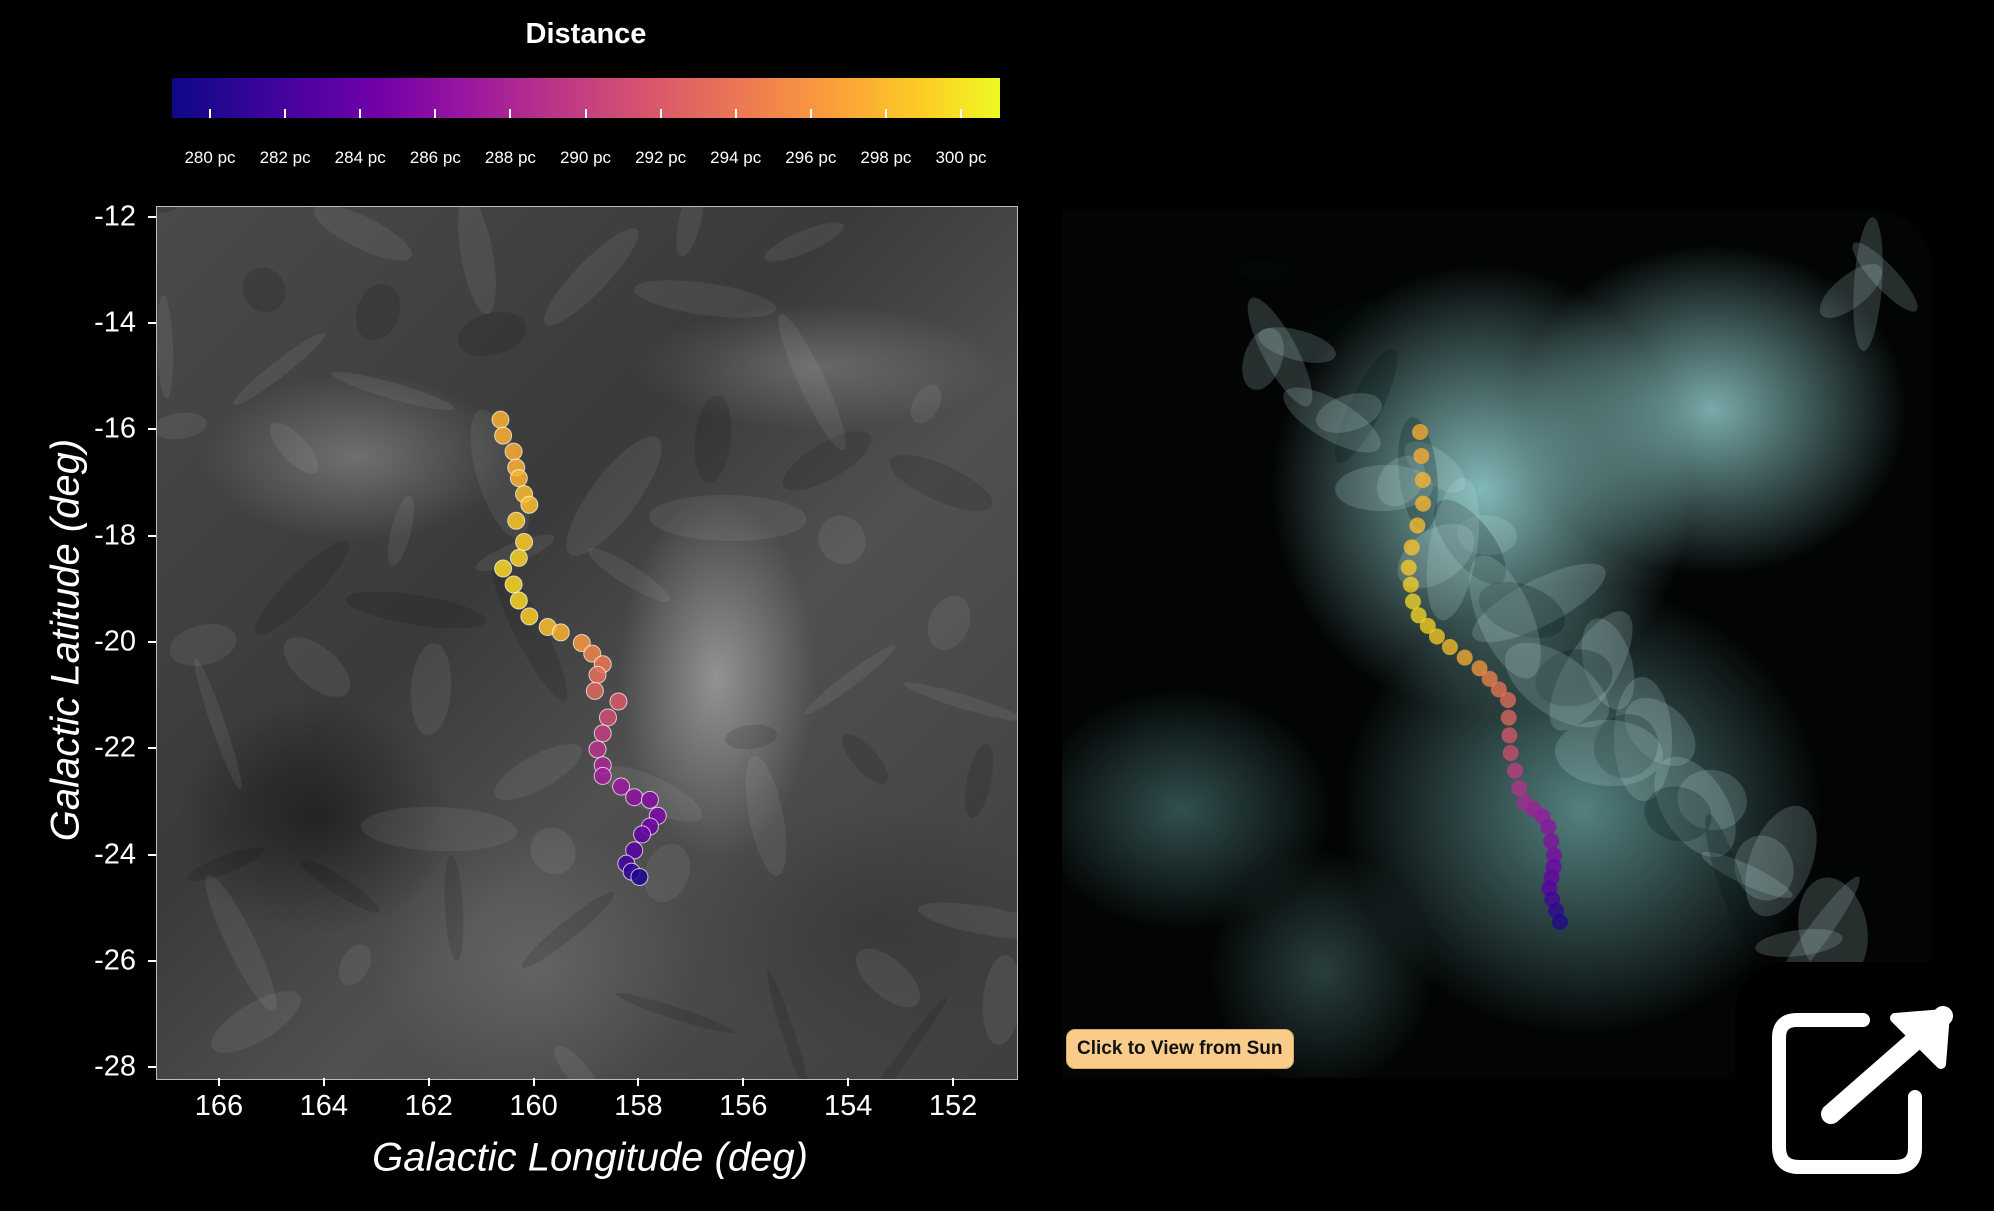 Image resolution: width=1994 pixels, height=1211 pixels. What do you see at coordinates (953, 1106) in the screenshot?
I see `x-tick-label: 152` at bounding box center [953, 1106].